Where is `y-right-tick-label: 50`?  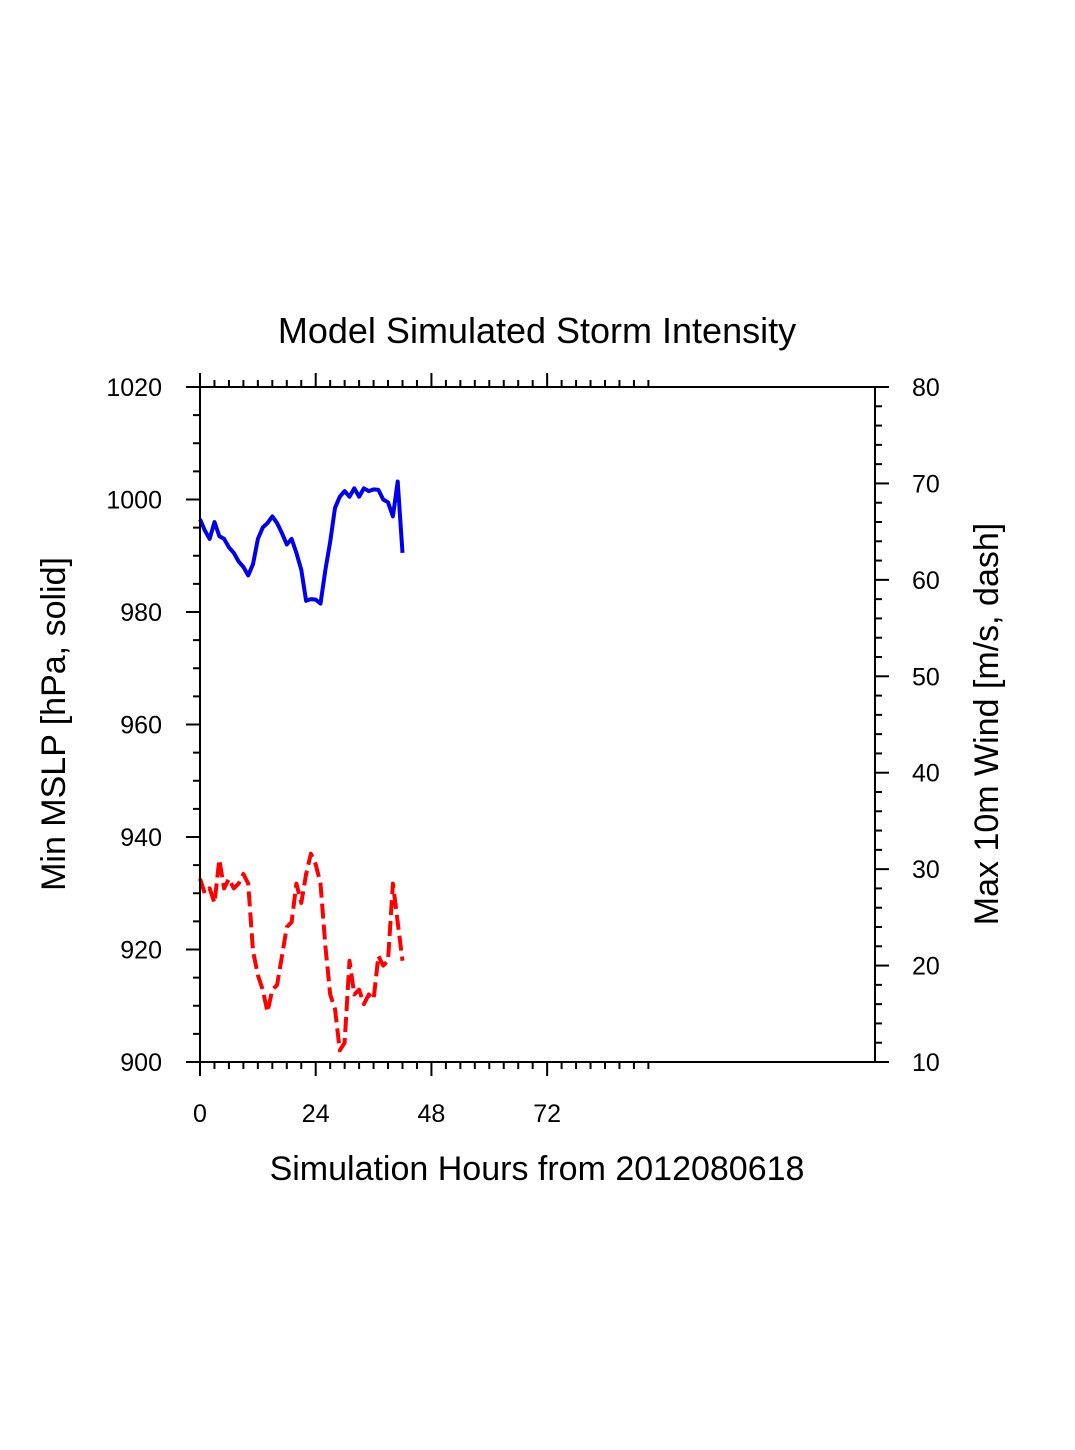 y-right-tick-label: 50 is located at coordinates (926, 677).